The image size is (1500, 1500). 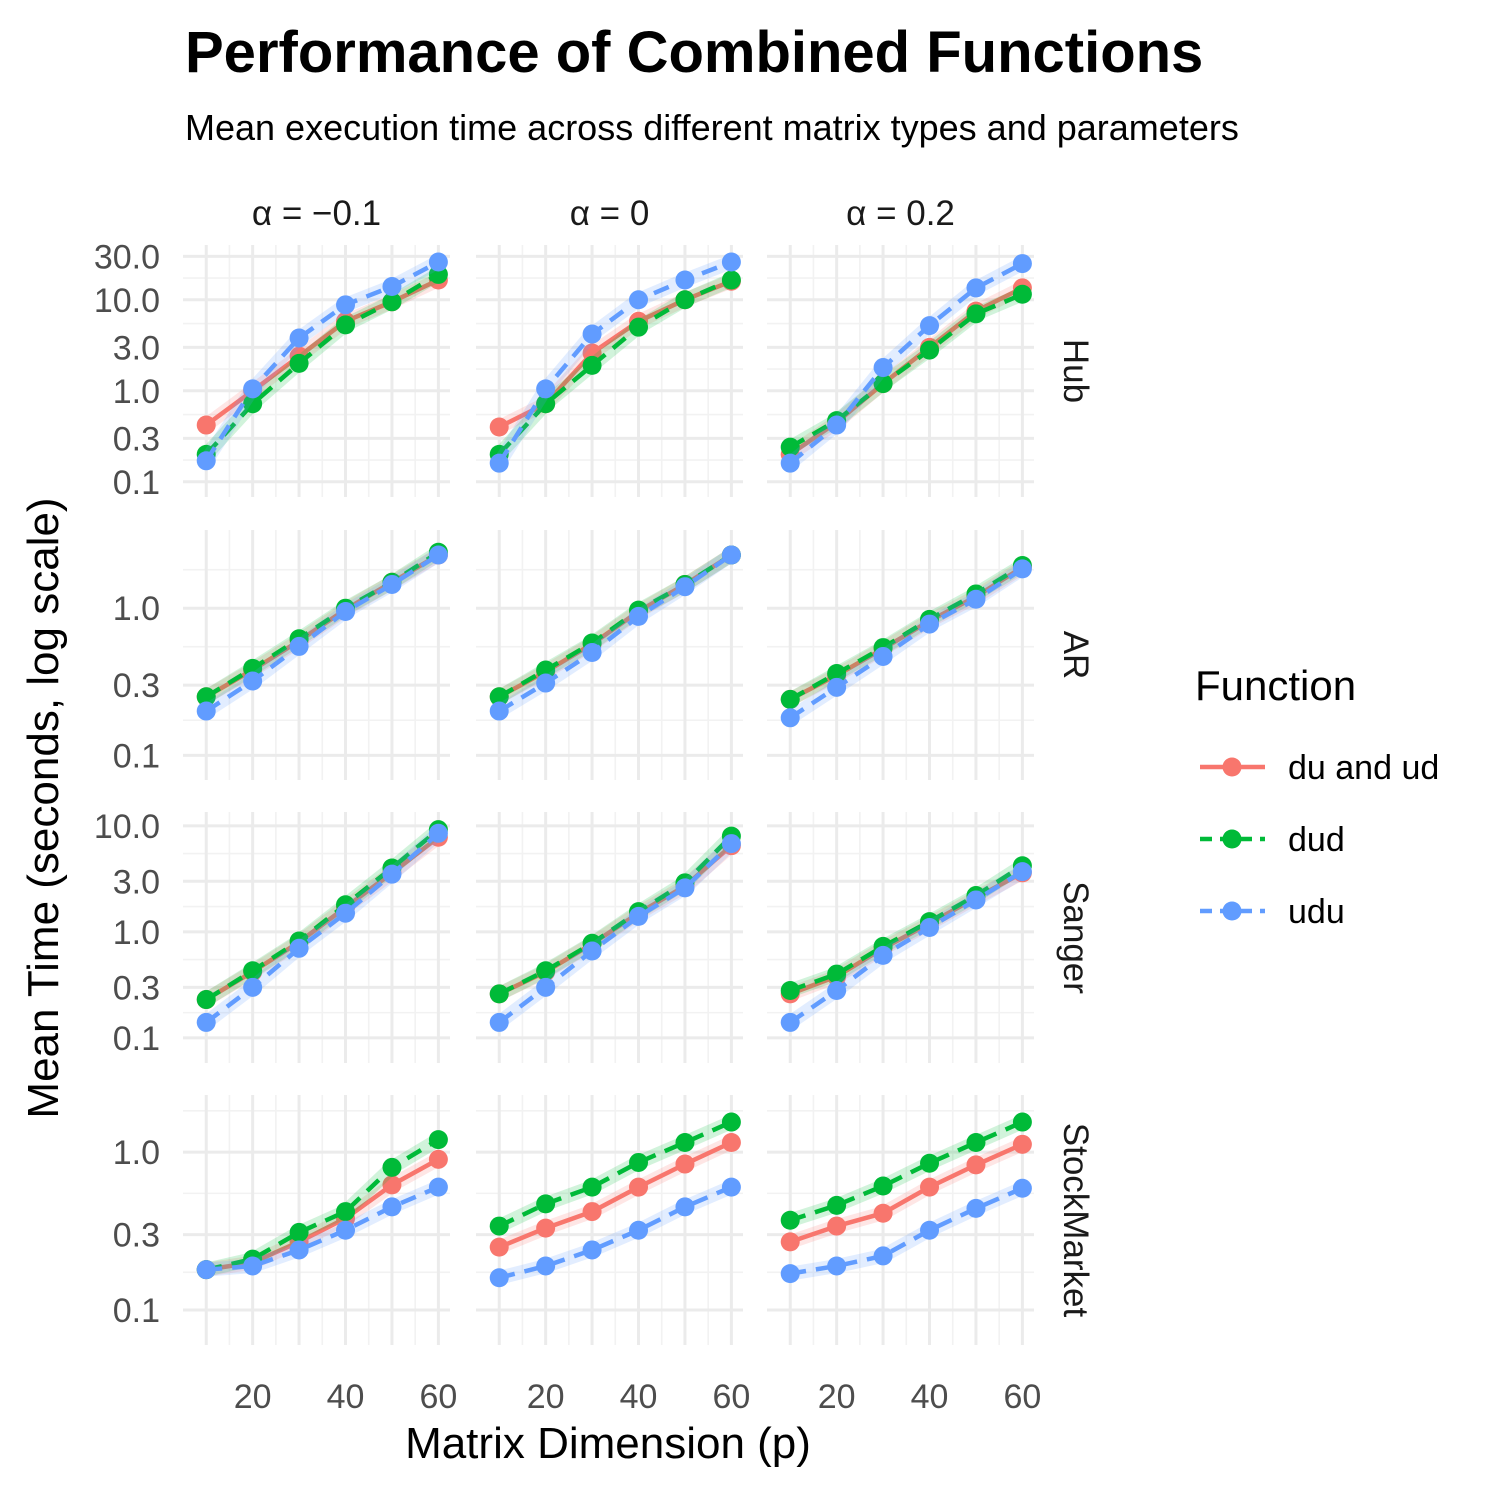 What do you see at coordinates (694, 52) in the screenshot?
I see `chart-title: Performance of Combined Functions` at bounding box center [694, 52].